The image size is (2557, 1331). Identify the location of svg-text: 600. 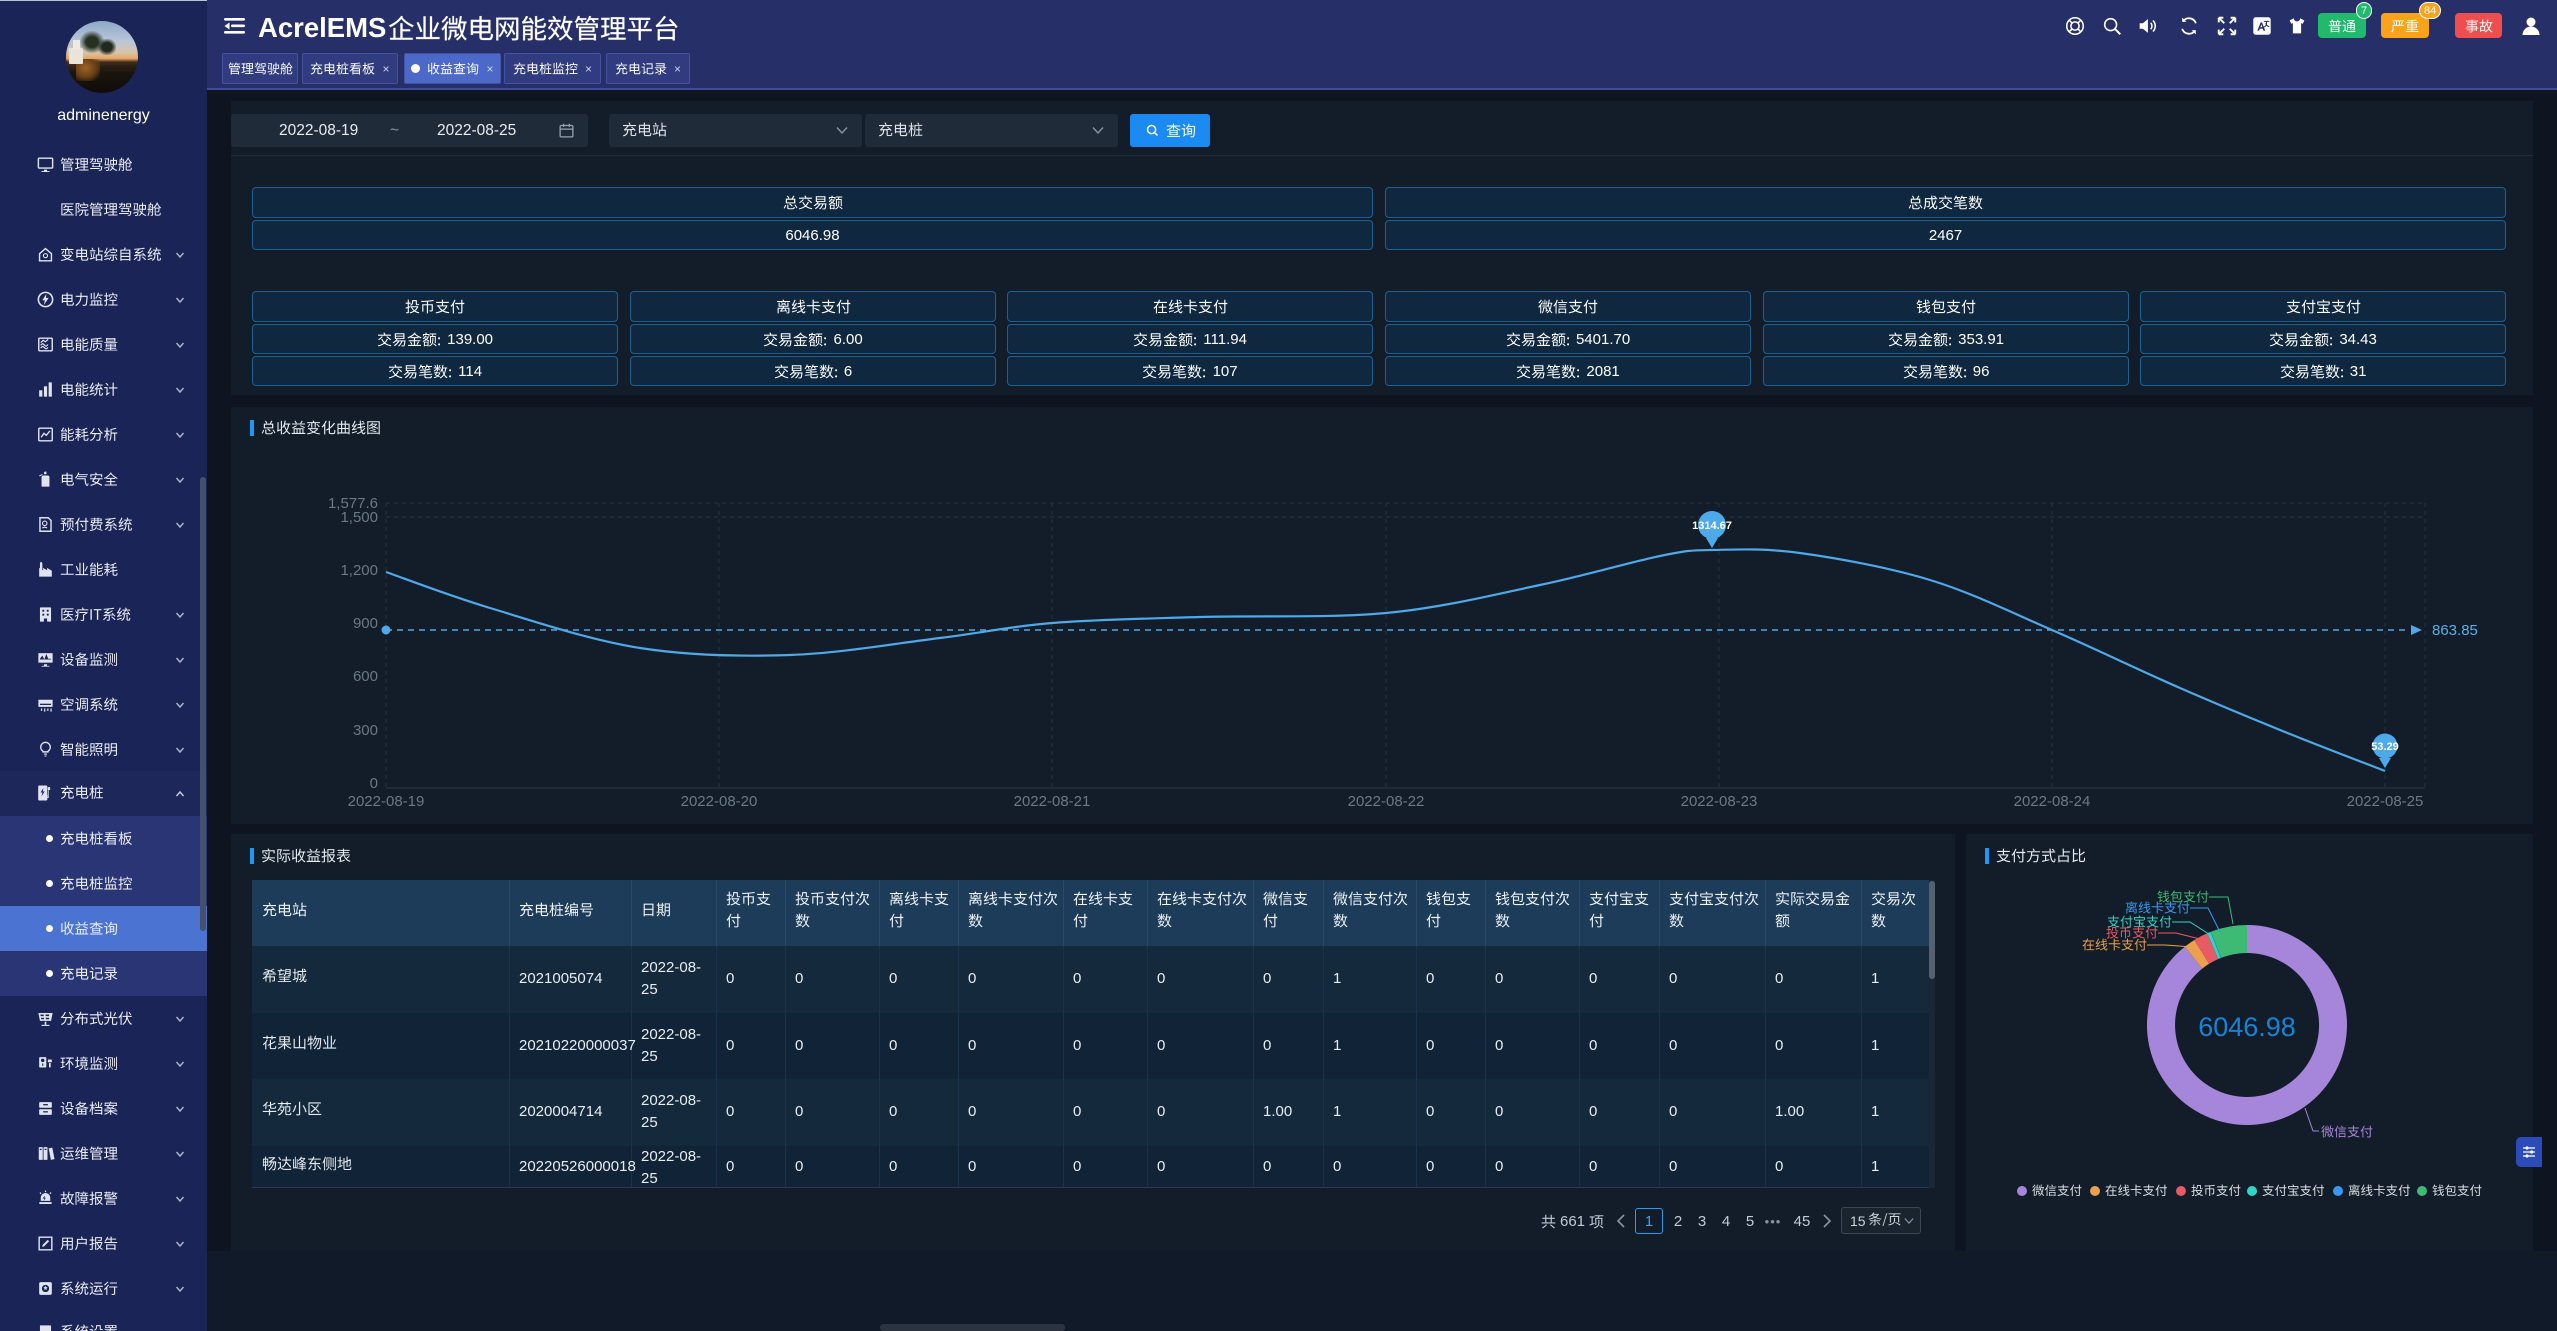
(365, 676).